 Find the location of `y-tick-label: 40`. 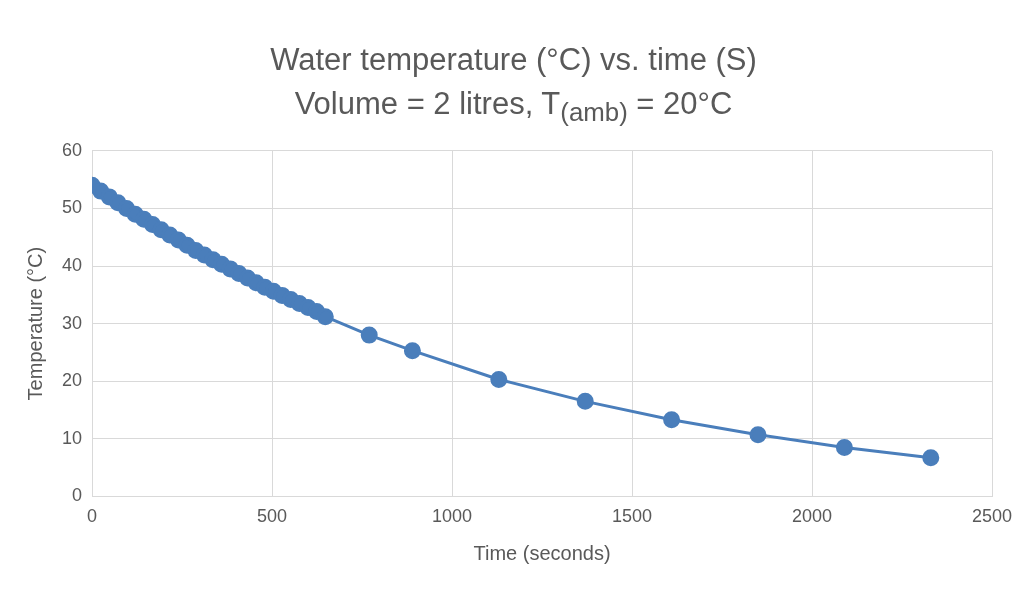

y-tick-label: 40 is located at coordinates (72, 264).